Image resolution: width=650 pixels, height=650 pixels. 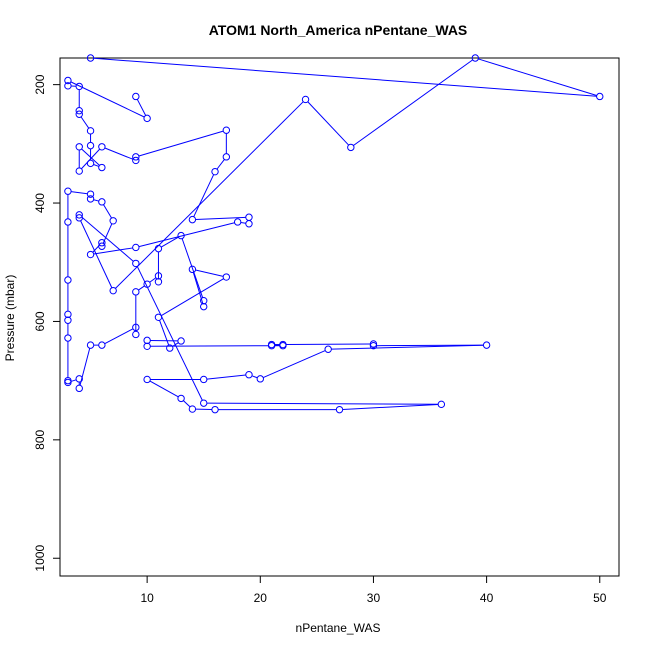 I want to click on y-tick-label: 200, so click(x=40, y=84).